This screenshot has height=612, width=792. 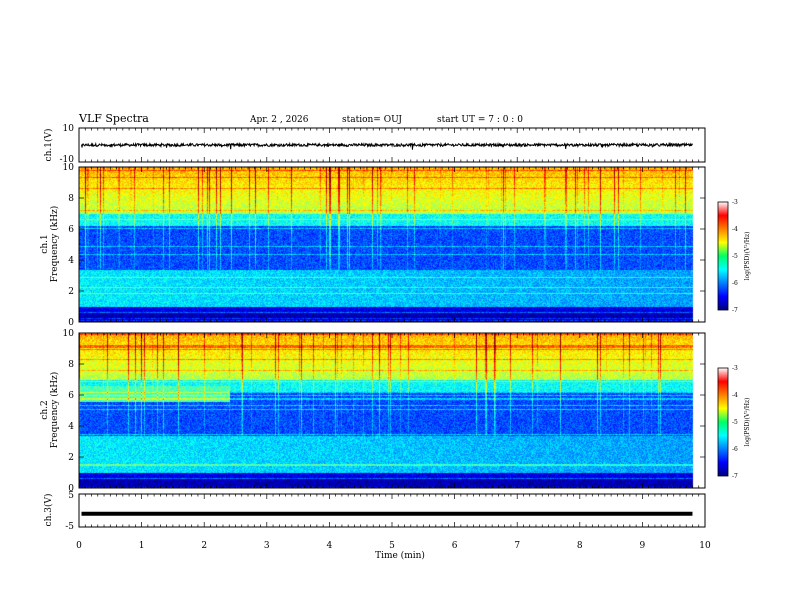 I want to click on x-axis-tick-labels: 0 1 2 3 4 5 6 7 8 9 10, so click(x=393, y=546).